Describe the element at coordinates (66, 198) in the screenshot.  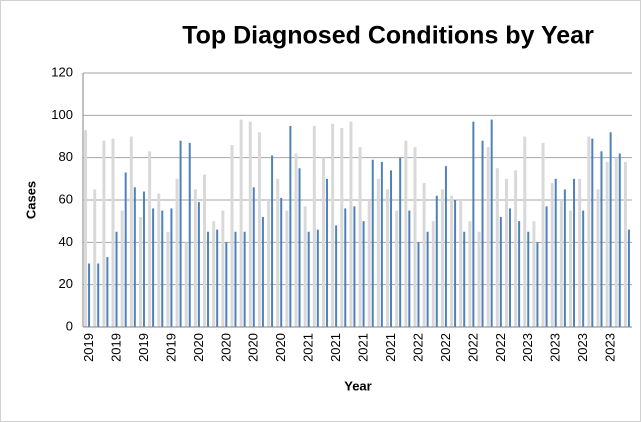
I see `y-tick-label: 60` at that location.